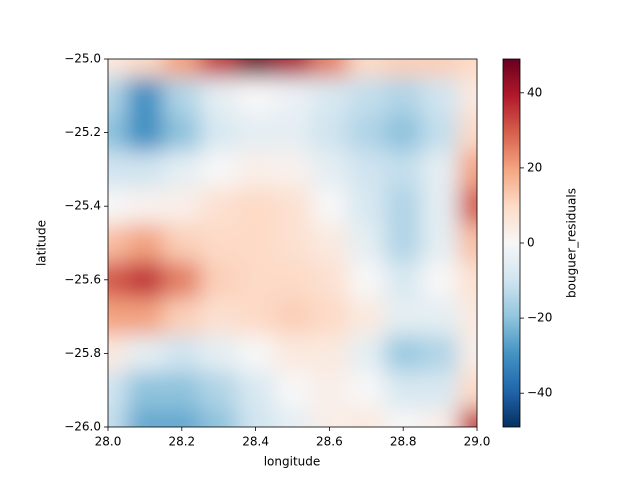  Describe the element at coordinates (82, 427) in the screenshot. I see `y-tick-label: −26.0` at that location.